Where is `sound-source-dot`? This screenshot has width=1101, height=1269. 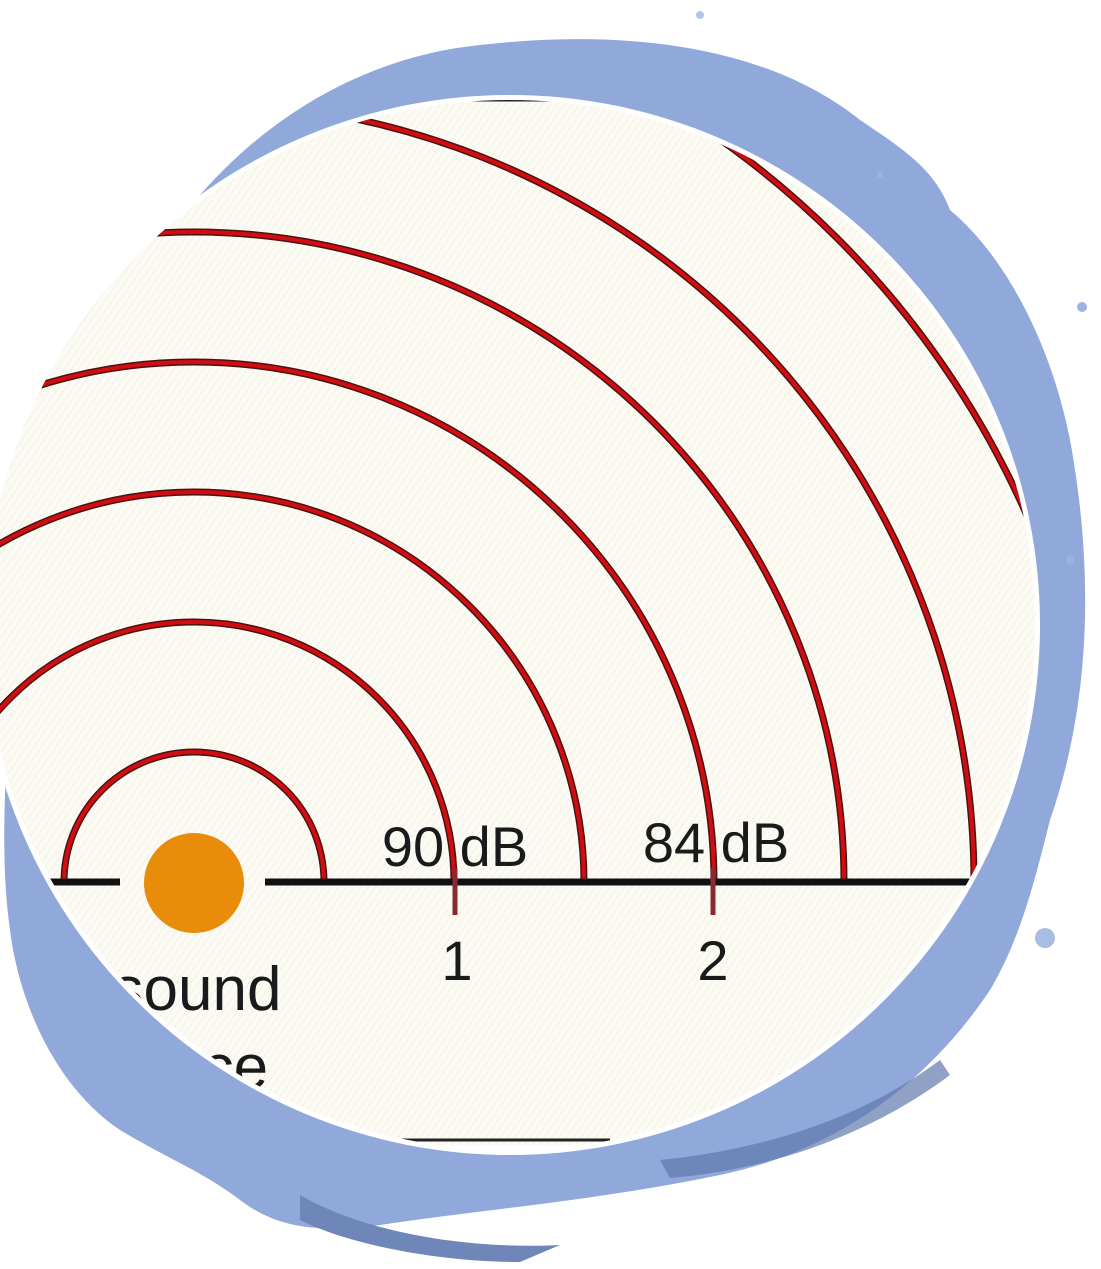
sound-source-dot is located at coordinates (194, 883).